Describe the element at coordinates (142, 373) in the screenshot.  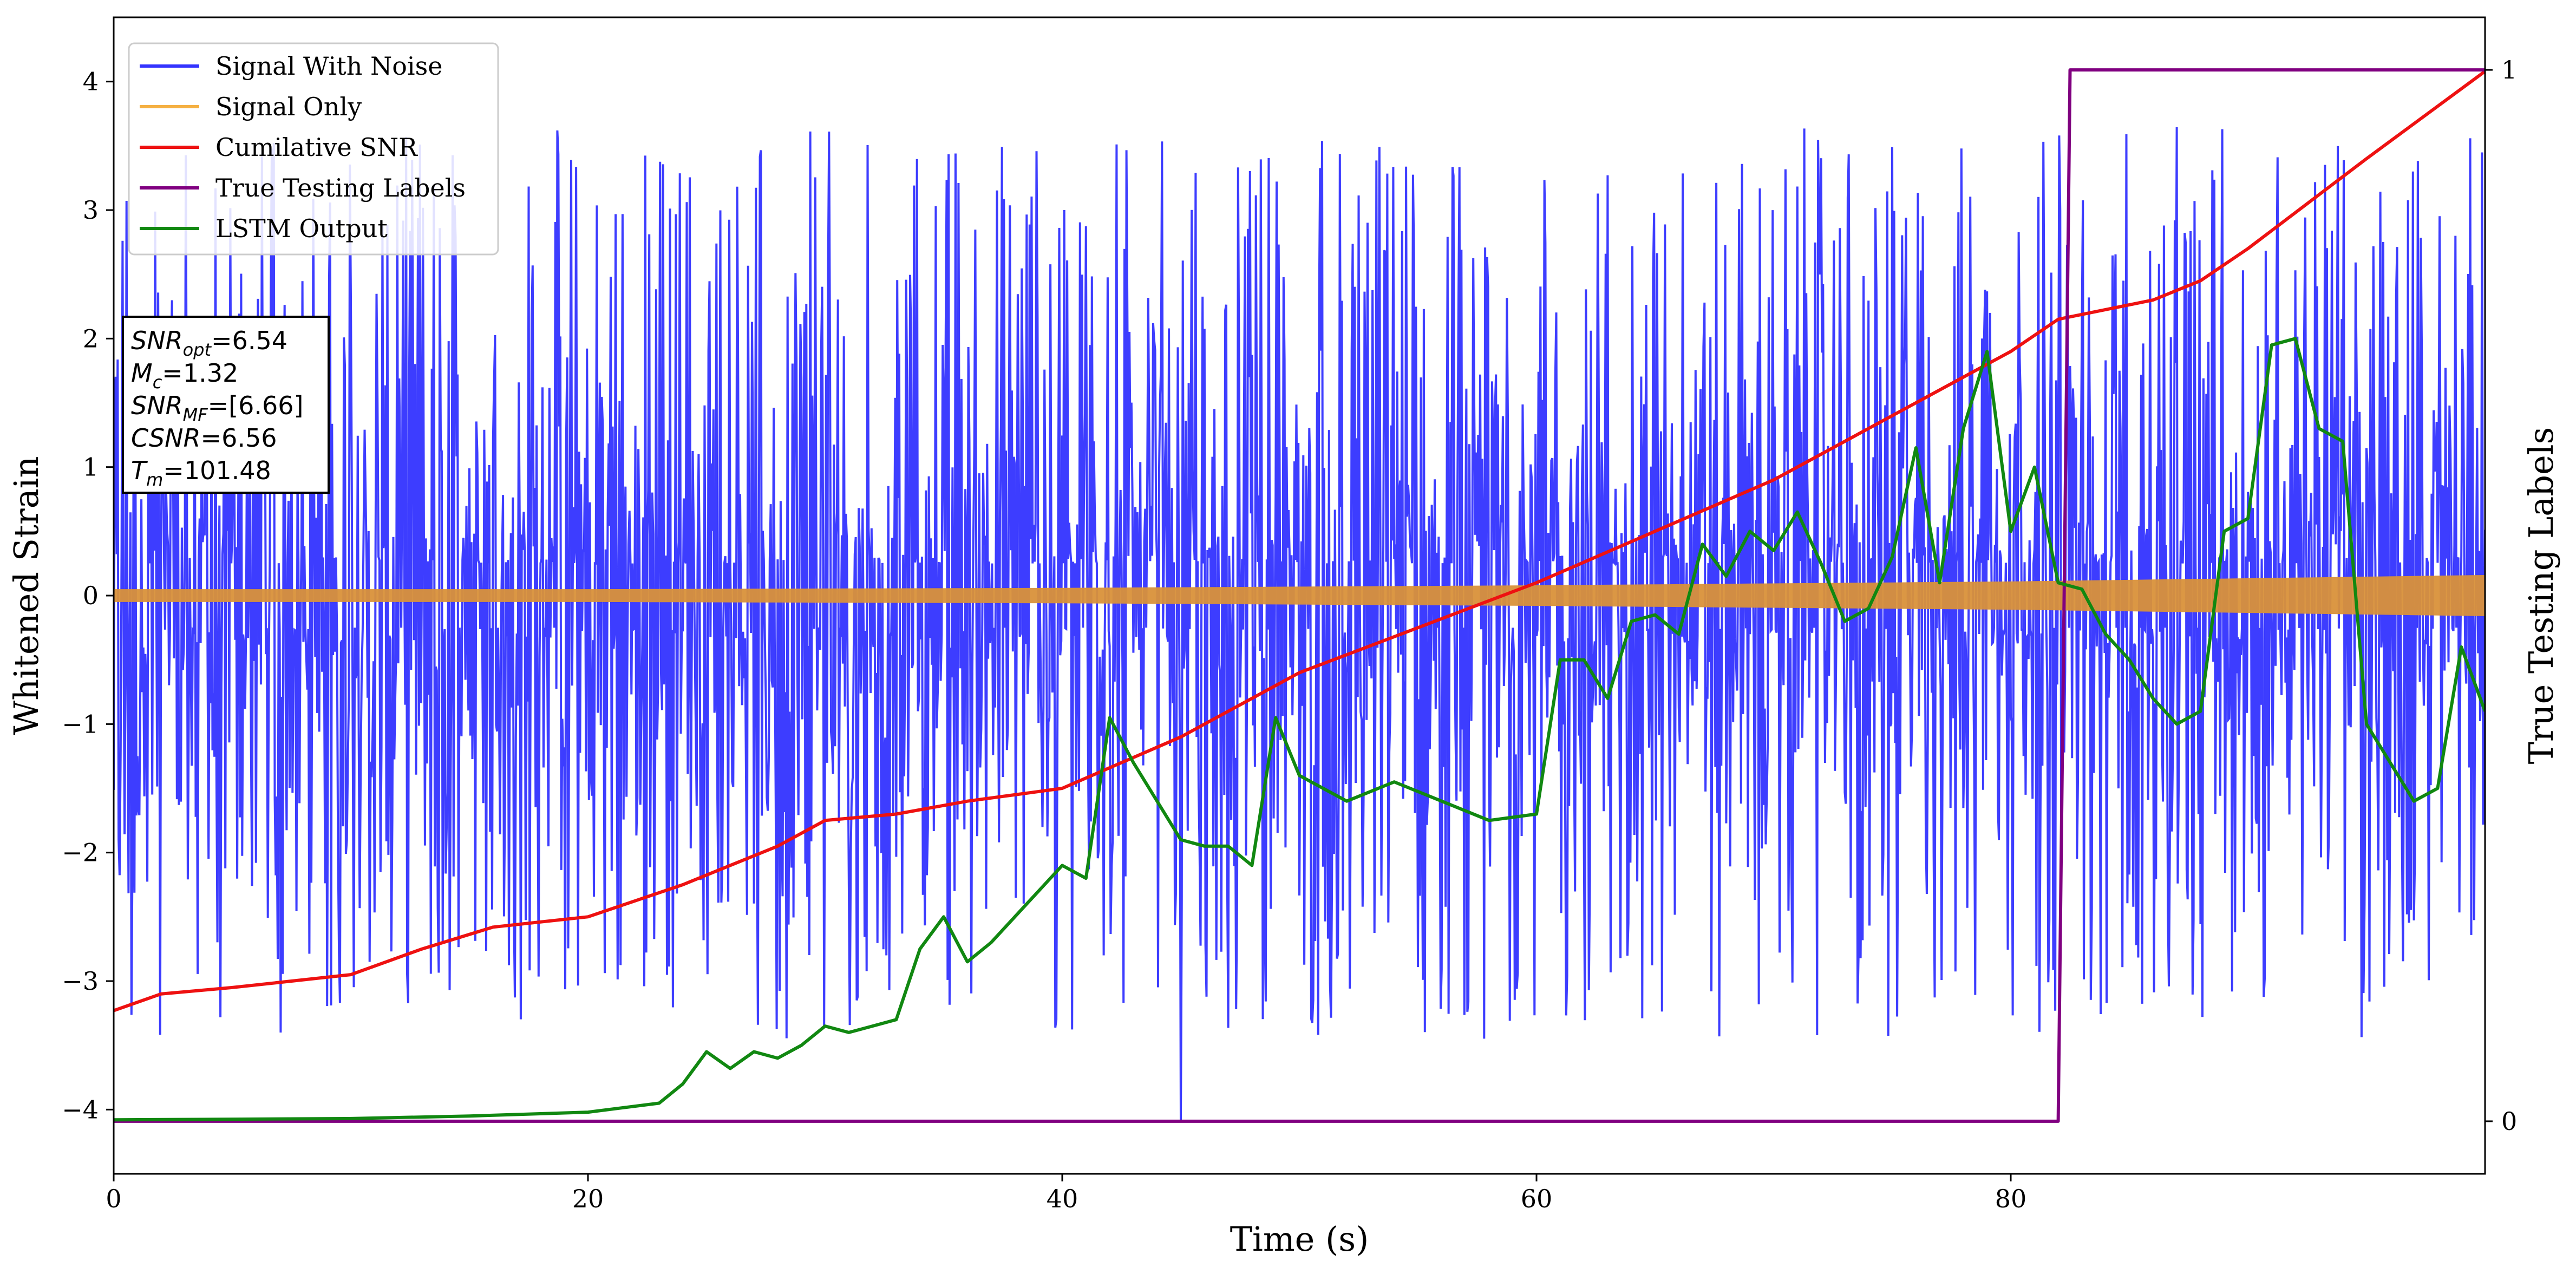
I see `info-mc-base: M` at that location.